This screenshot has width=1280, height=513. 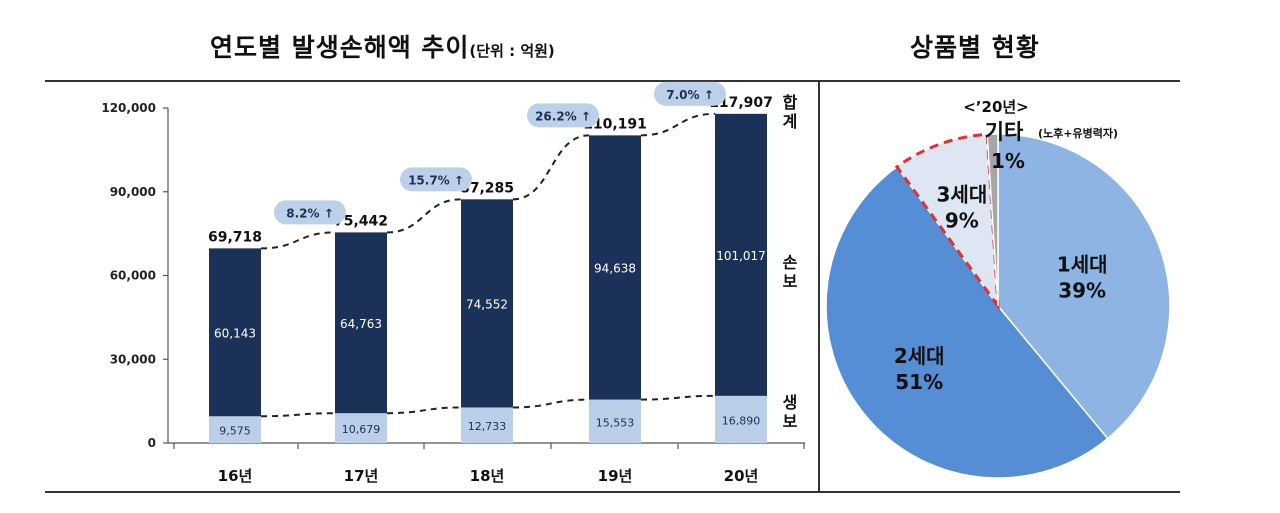 What do you see at coordinates (1004, 132) in the screenshot?
I see `pie-other-label: 기타` at bounding box center [1004, 132].